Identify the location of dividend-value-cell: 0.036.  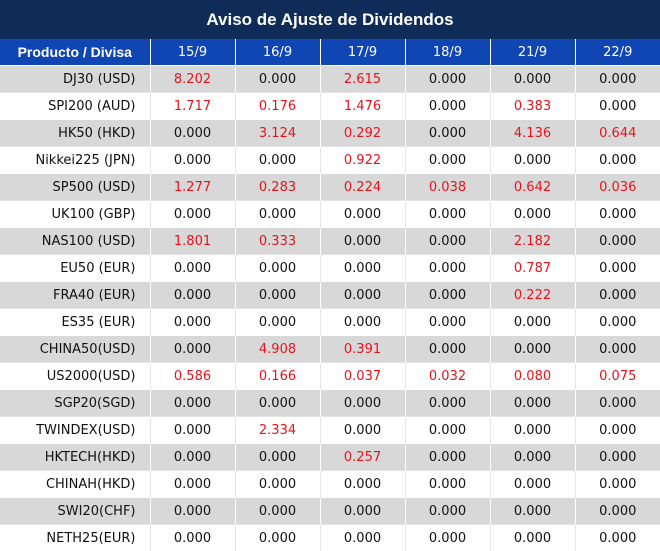
(617, 187).